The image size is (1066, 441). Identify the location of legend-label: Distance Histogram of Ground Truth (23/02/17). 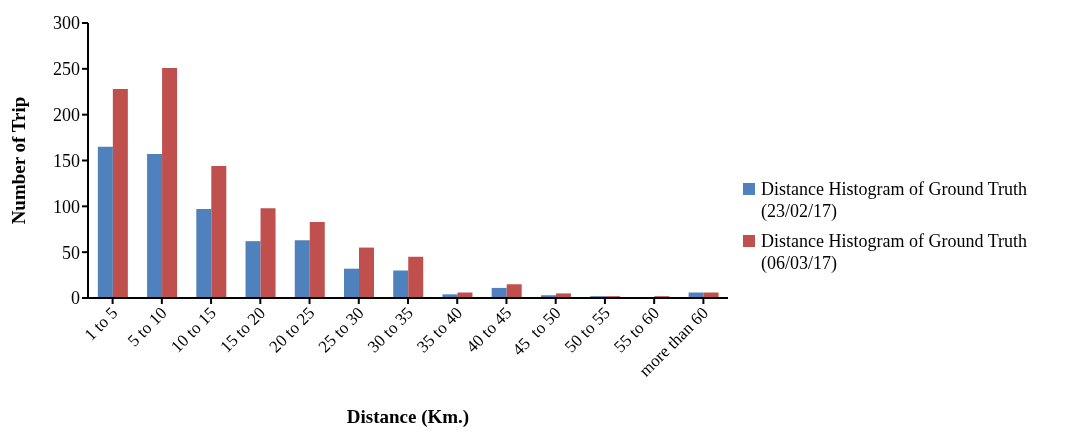
(894, 200).